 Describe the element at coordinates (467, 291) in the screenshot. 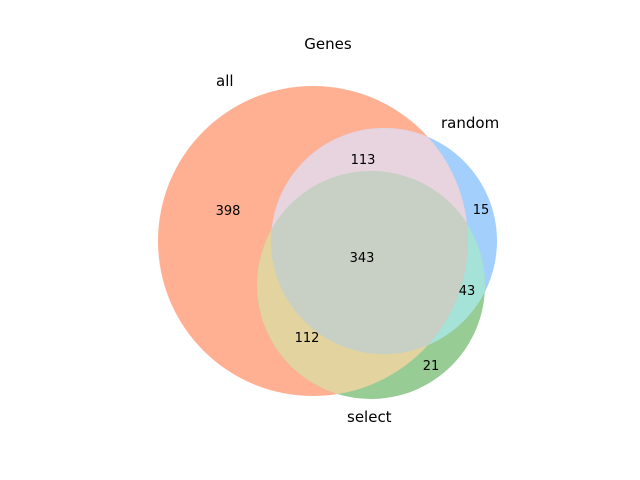

I see `count-random-select: 43` at that location.